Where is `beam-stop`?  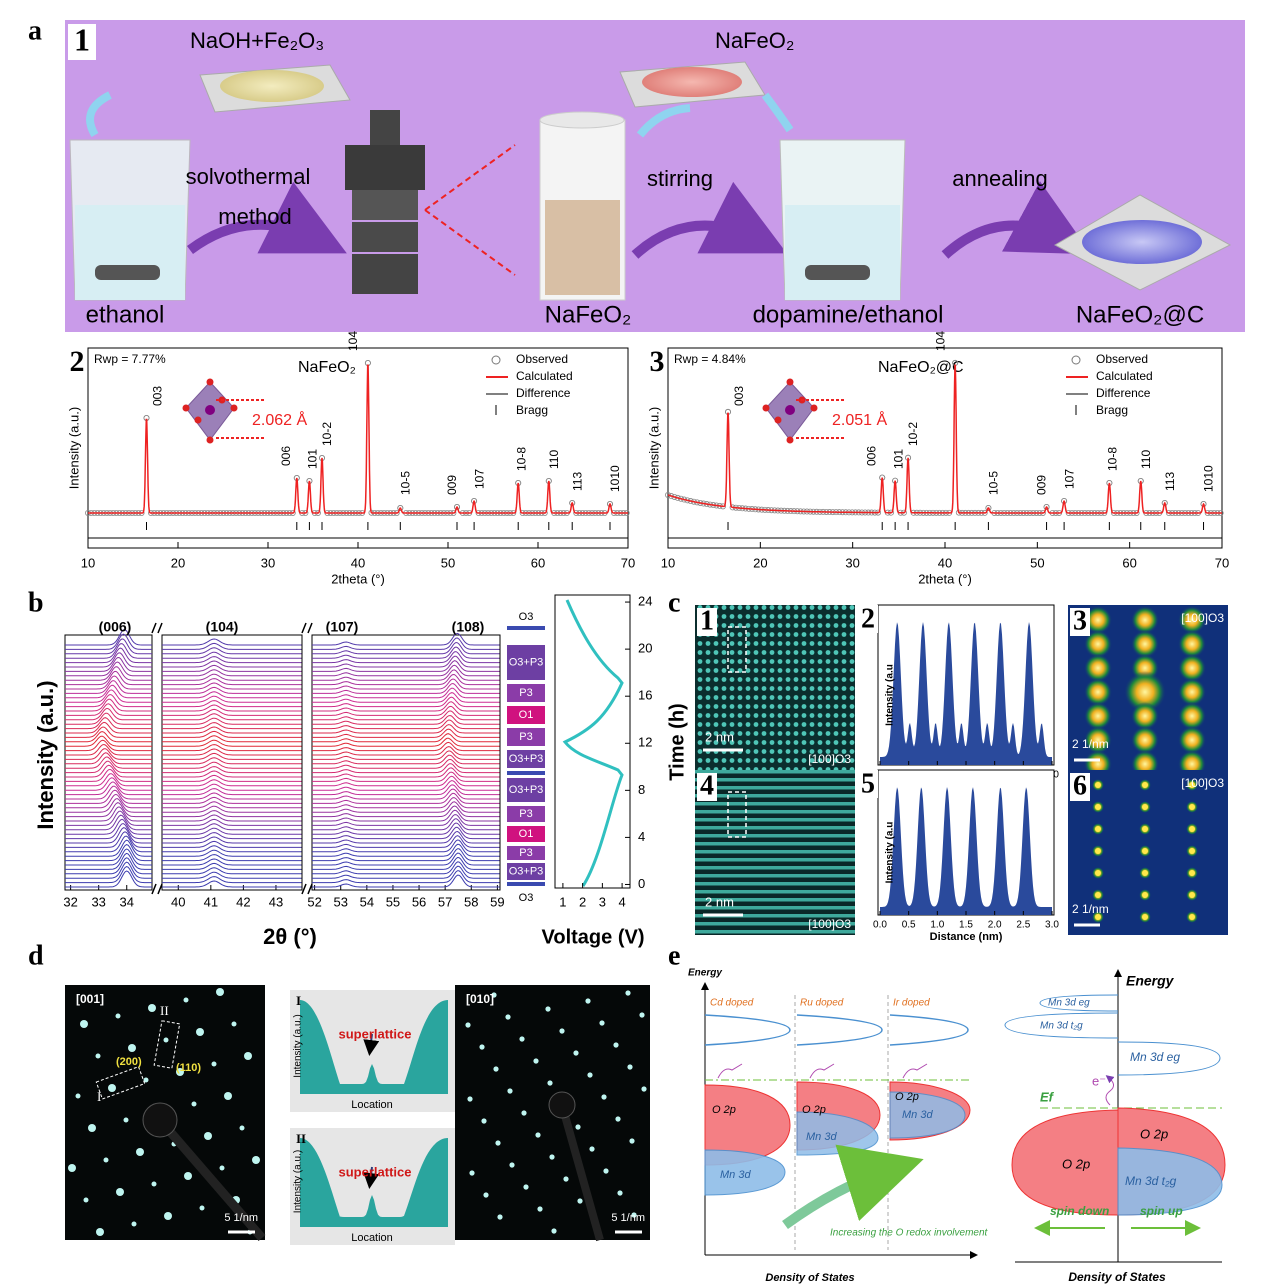
beam-stop is located at coordinates (581, 1172).